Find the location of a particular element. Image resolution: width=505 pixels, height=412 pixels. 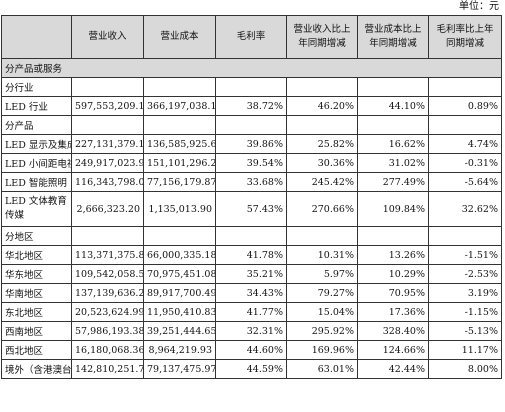

revenue-change-cell: 79.27% is located at coordinates (322, 293).